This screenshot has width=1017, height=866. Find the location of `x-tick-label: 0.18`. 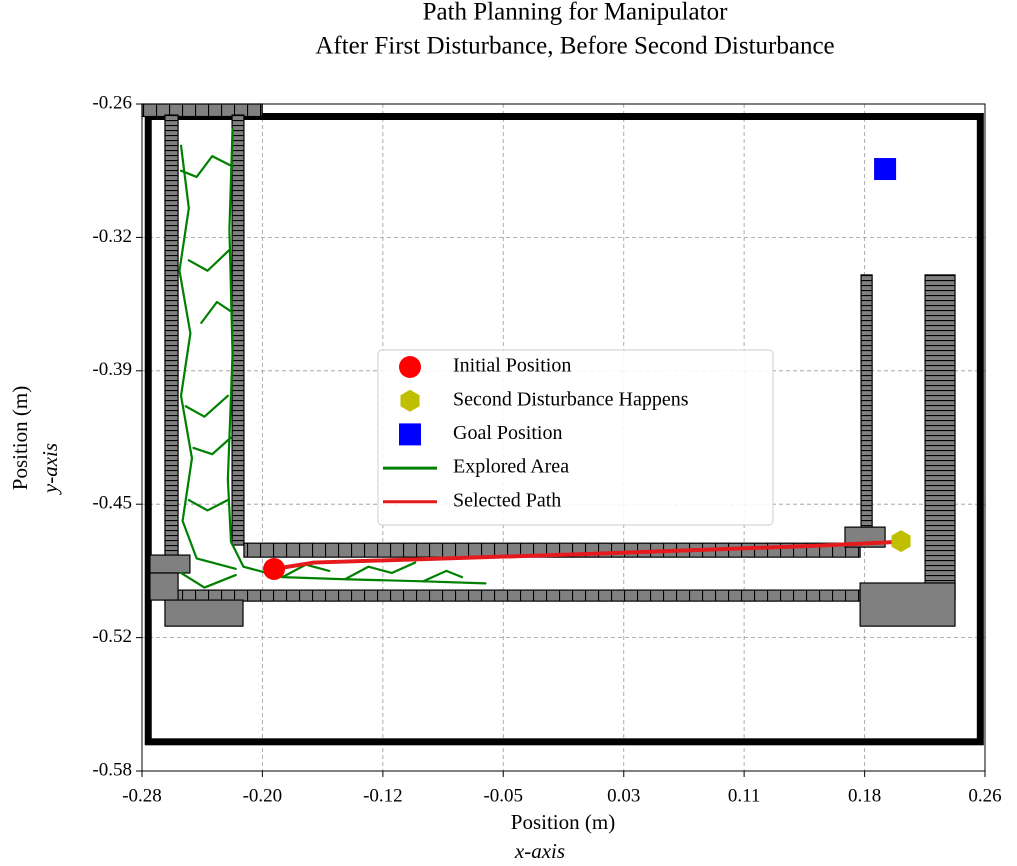

x-tick-label: 0.18 is located at coordinates (864, 795).